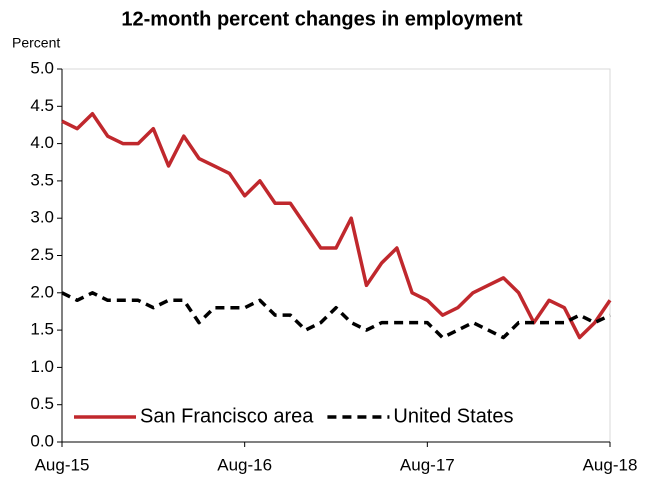  What do you see at coordinates (453, 416) in the screenshot?
I see `legend-label: United States` at bounding box center [453, 416].